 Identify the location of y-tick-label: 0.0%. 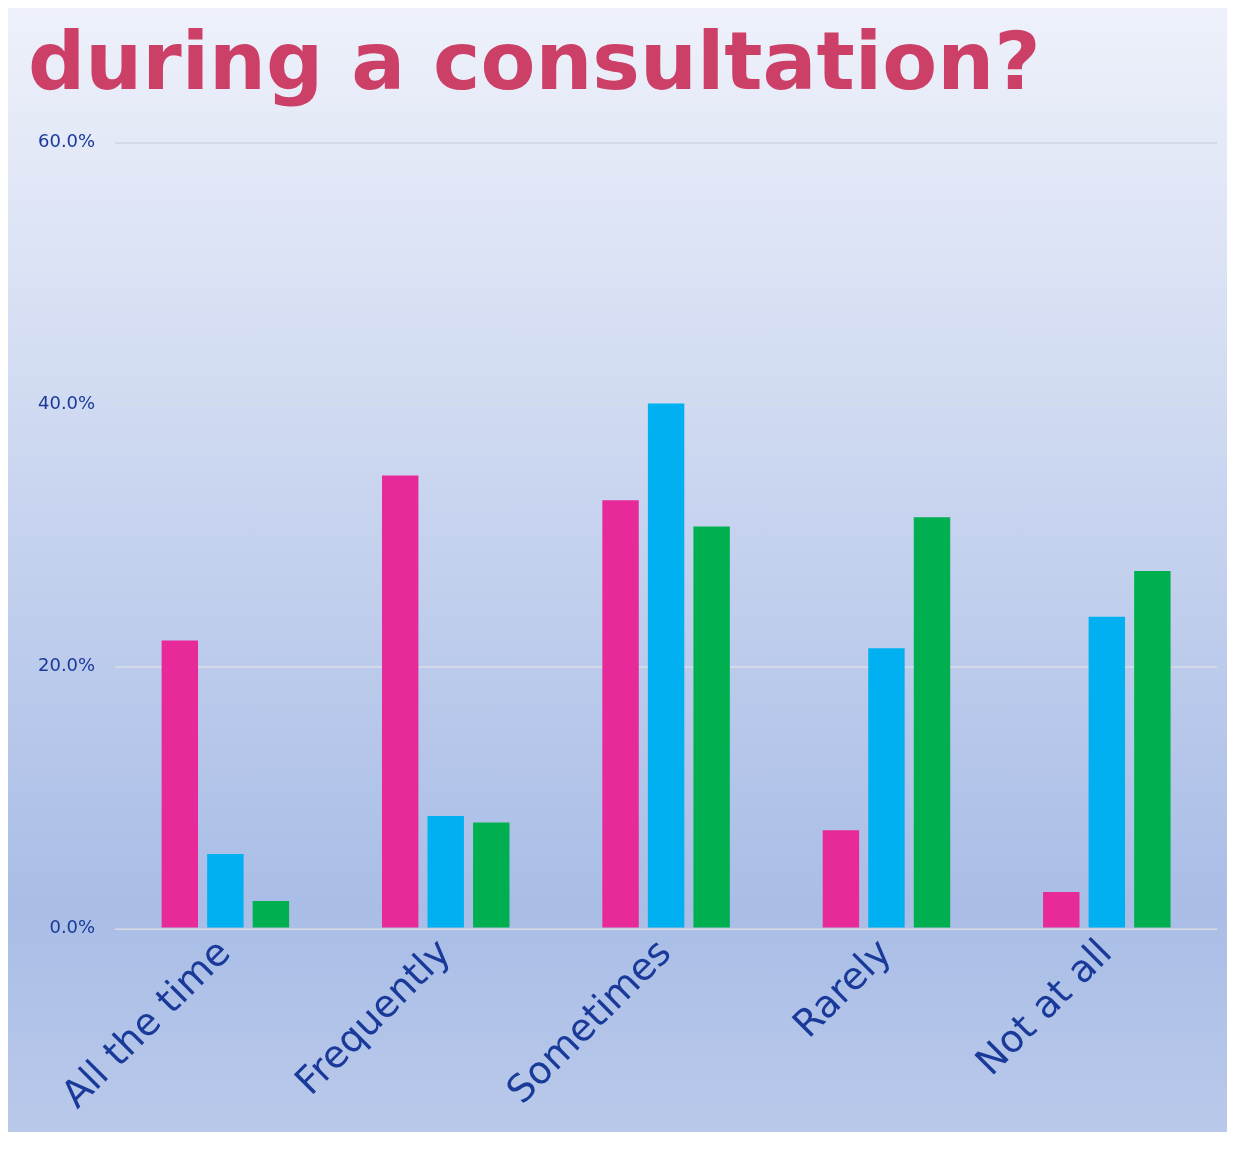
(72, 927).